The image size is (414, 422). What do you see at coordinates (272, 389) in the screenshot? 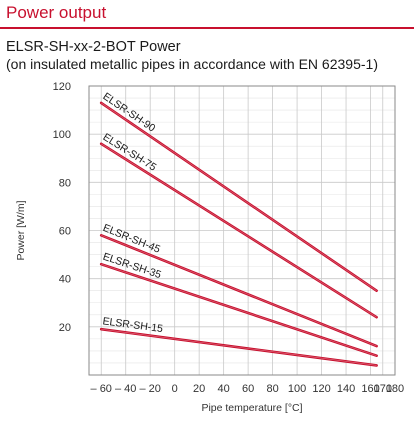
I see `x-tick-label: 80` at bounding box center [272, 389].